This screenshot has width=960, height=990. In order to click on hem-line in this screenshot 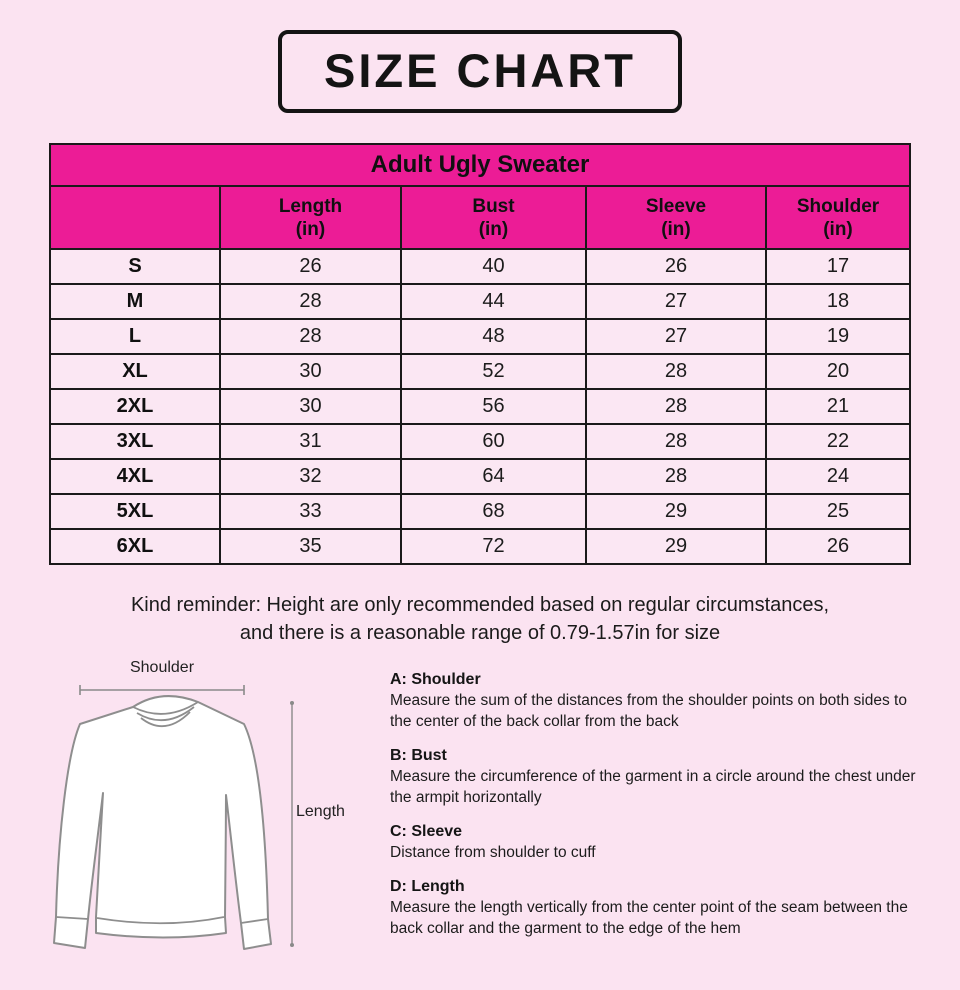, I will do `click(160, 920)`.